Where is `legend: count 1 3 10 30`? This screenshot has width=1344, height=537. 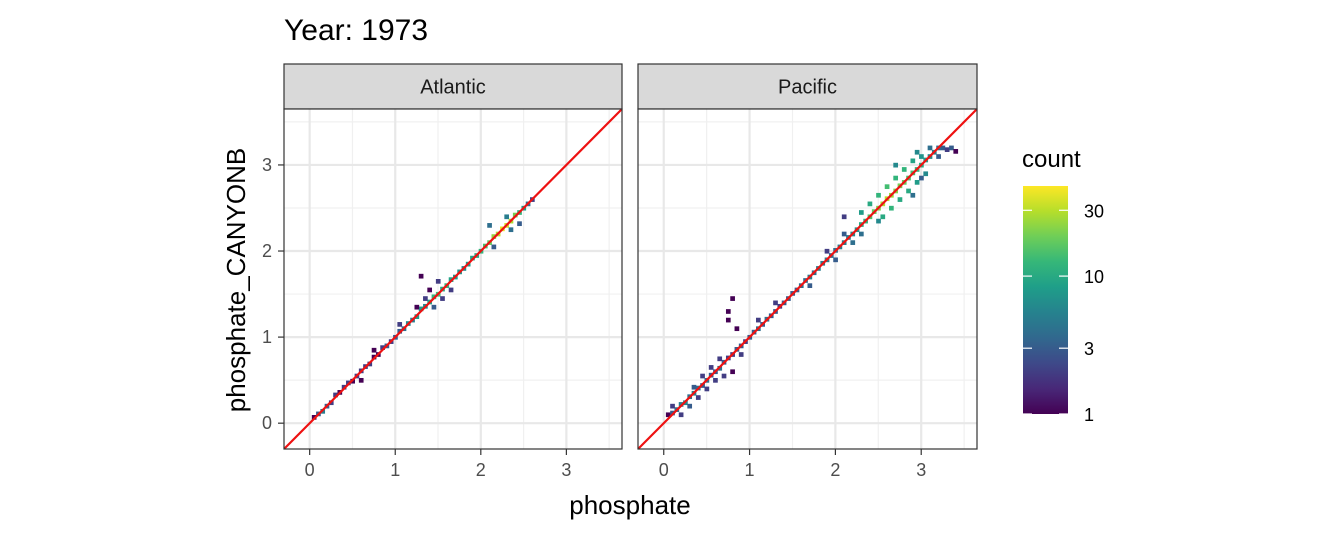 legend: count 1 3 10 30 is located at coordinates (1063, 285).